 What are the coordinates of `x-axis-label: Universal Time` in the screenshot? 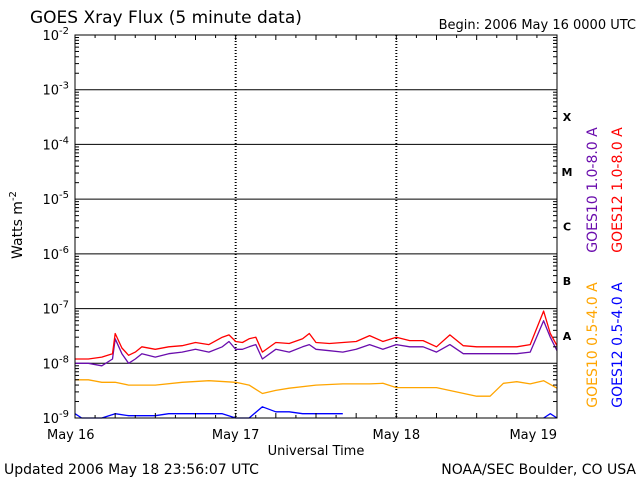 It's located at (316, 451).